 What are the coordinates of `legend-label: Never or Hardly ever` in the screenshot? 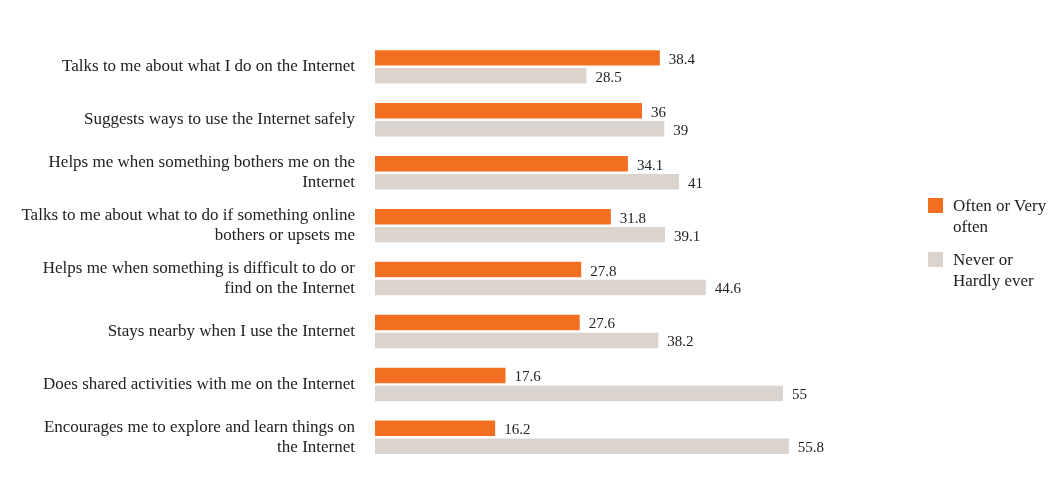 It's located at (994, 270).